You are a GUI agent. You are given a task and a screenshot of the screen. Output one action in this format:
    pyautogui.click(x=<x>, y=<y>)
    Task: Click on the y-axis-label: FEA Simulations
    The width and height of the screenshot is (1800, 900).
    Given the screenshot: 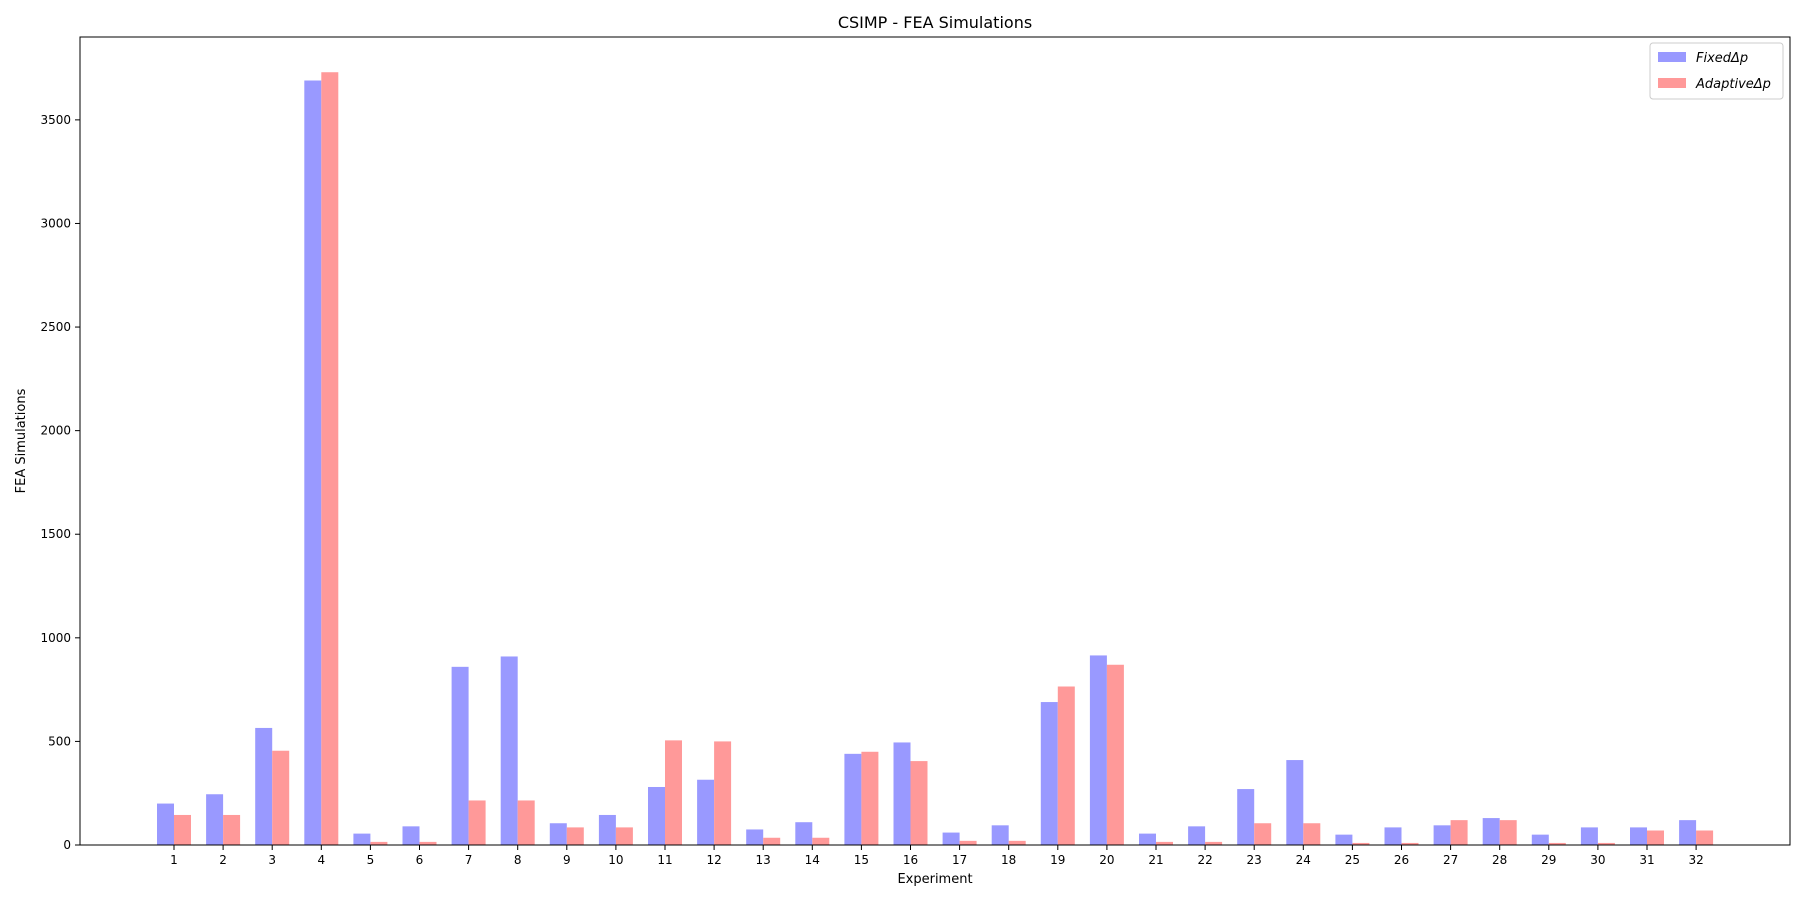 What is the action you would take?
    pyautogui.click(x=21, y=440)
    